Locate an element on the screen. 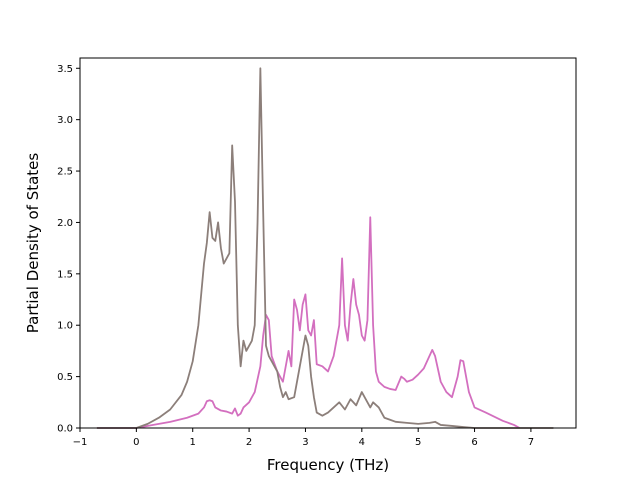 The height and width of the screenshot is (480, 640). y-tick-label: 3.5 is located at coordinates (65, 69).